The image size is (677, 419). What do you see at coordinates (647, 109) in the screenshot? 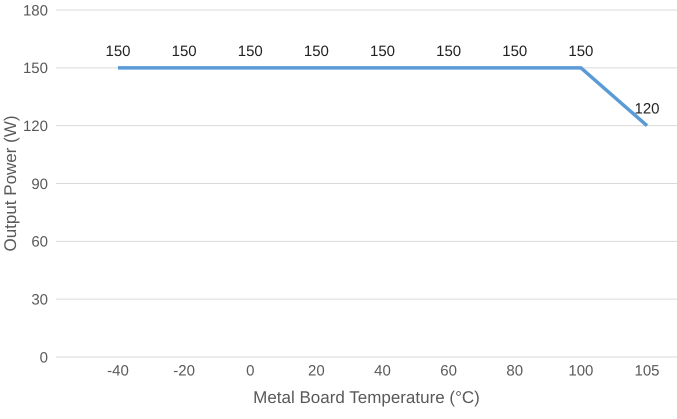
I see `data-label: 120` at bounding box center [647, 109].